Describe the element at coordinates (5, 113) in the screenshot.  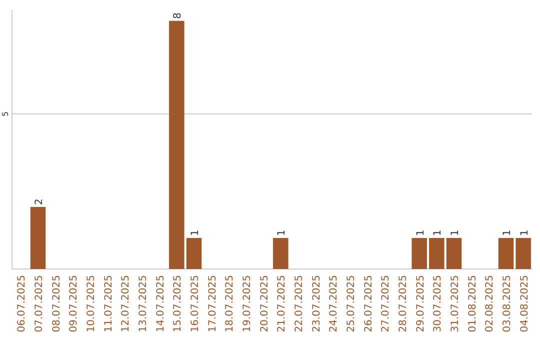
I see `y-tick-label: 5` at that location.